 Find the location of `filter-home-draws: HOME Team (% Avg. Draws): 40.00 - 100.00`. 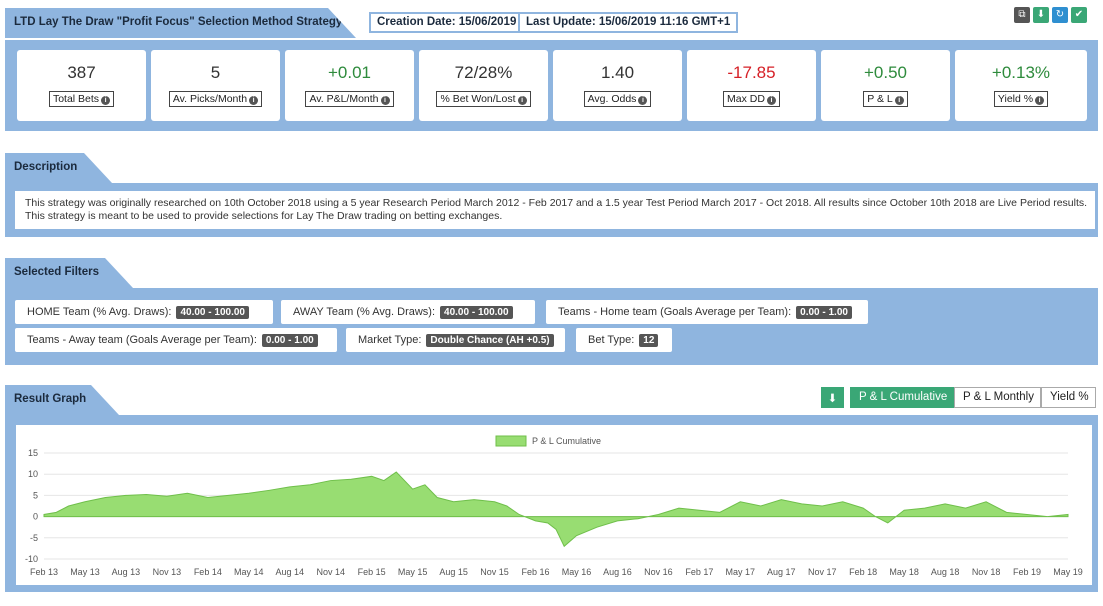

filter-home-draws: HOME Team (% Avg. Draws): 40.00 - 100.00 is located at coordinates (144, 312).